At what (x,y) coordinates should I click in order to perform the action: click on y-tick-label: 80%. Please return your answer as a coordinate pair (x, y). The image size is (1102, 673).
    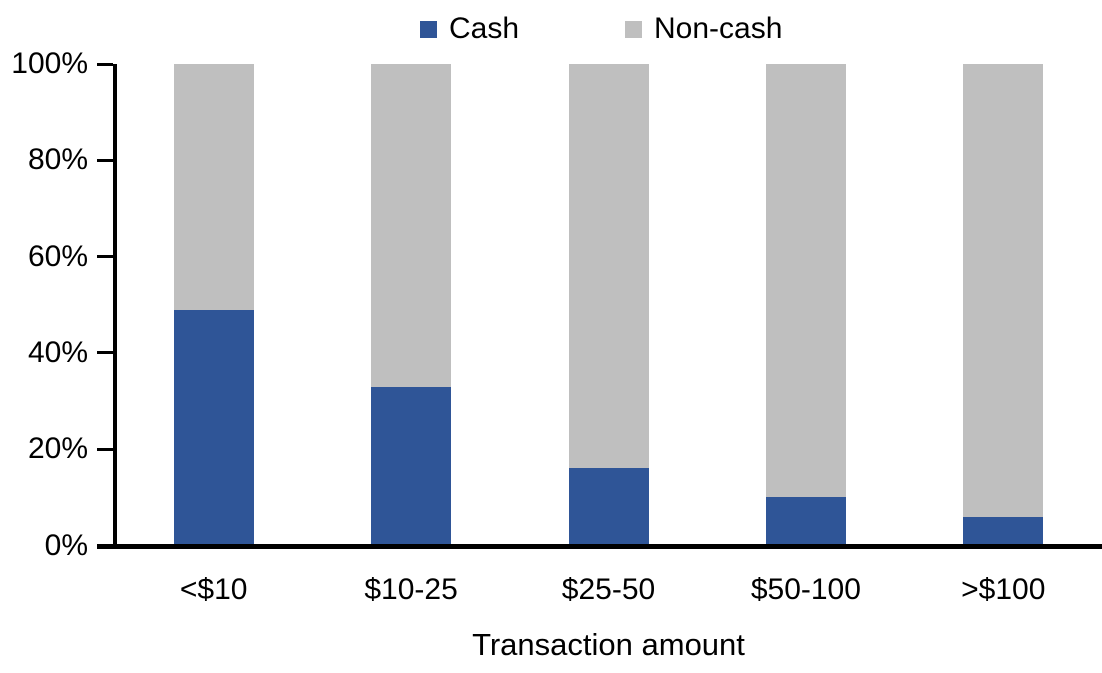
    Looking at the image, I should click on (57, 160).